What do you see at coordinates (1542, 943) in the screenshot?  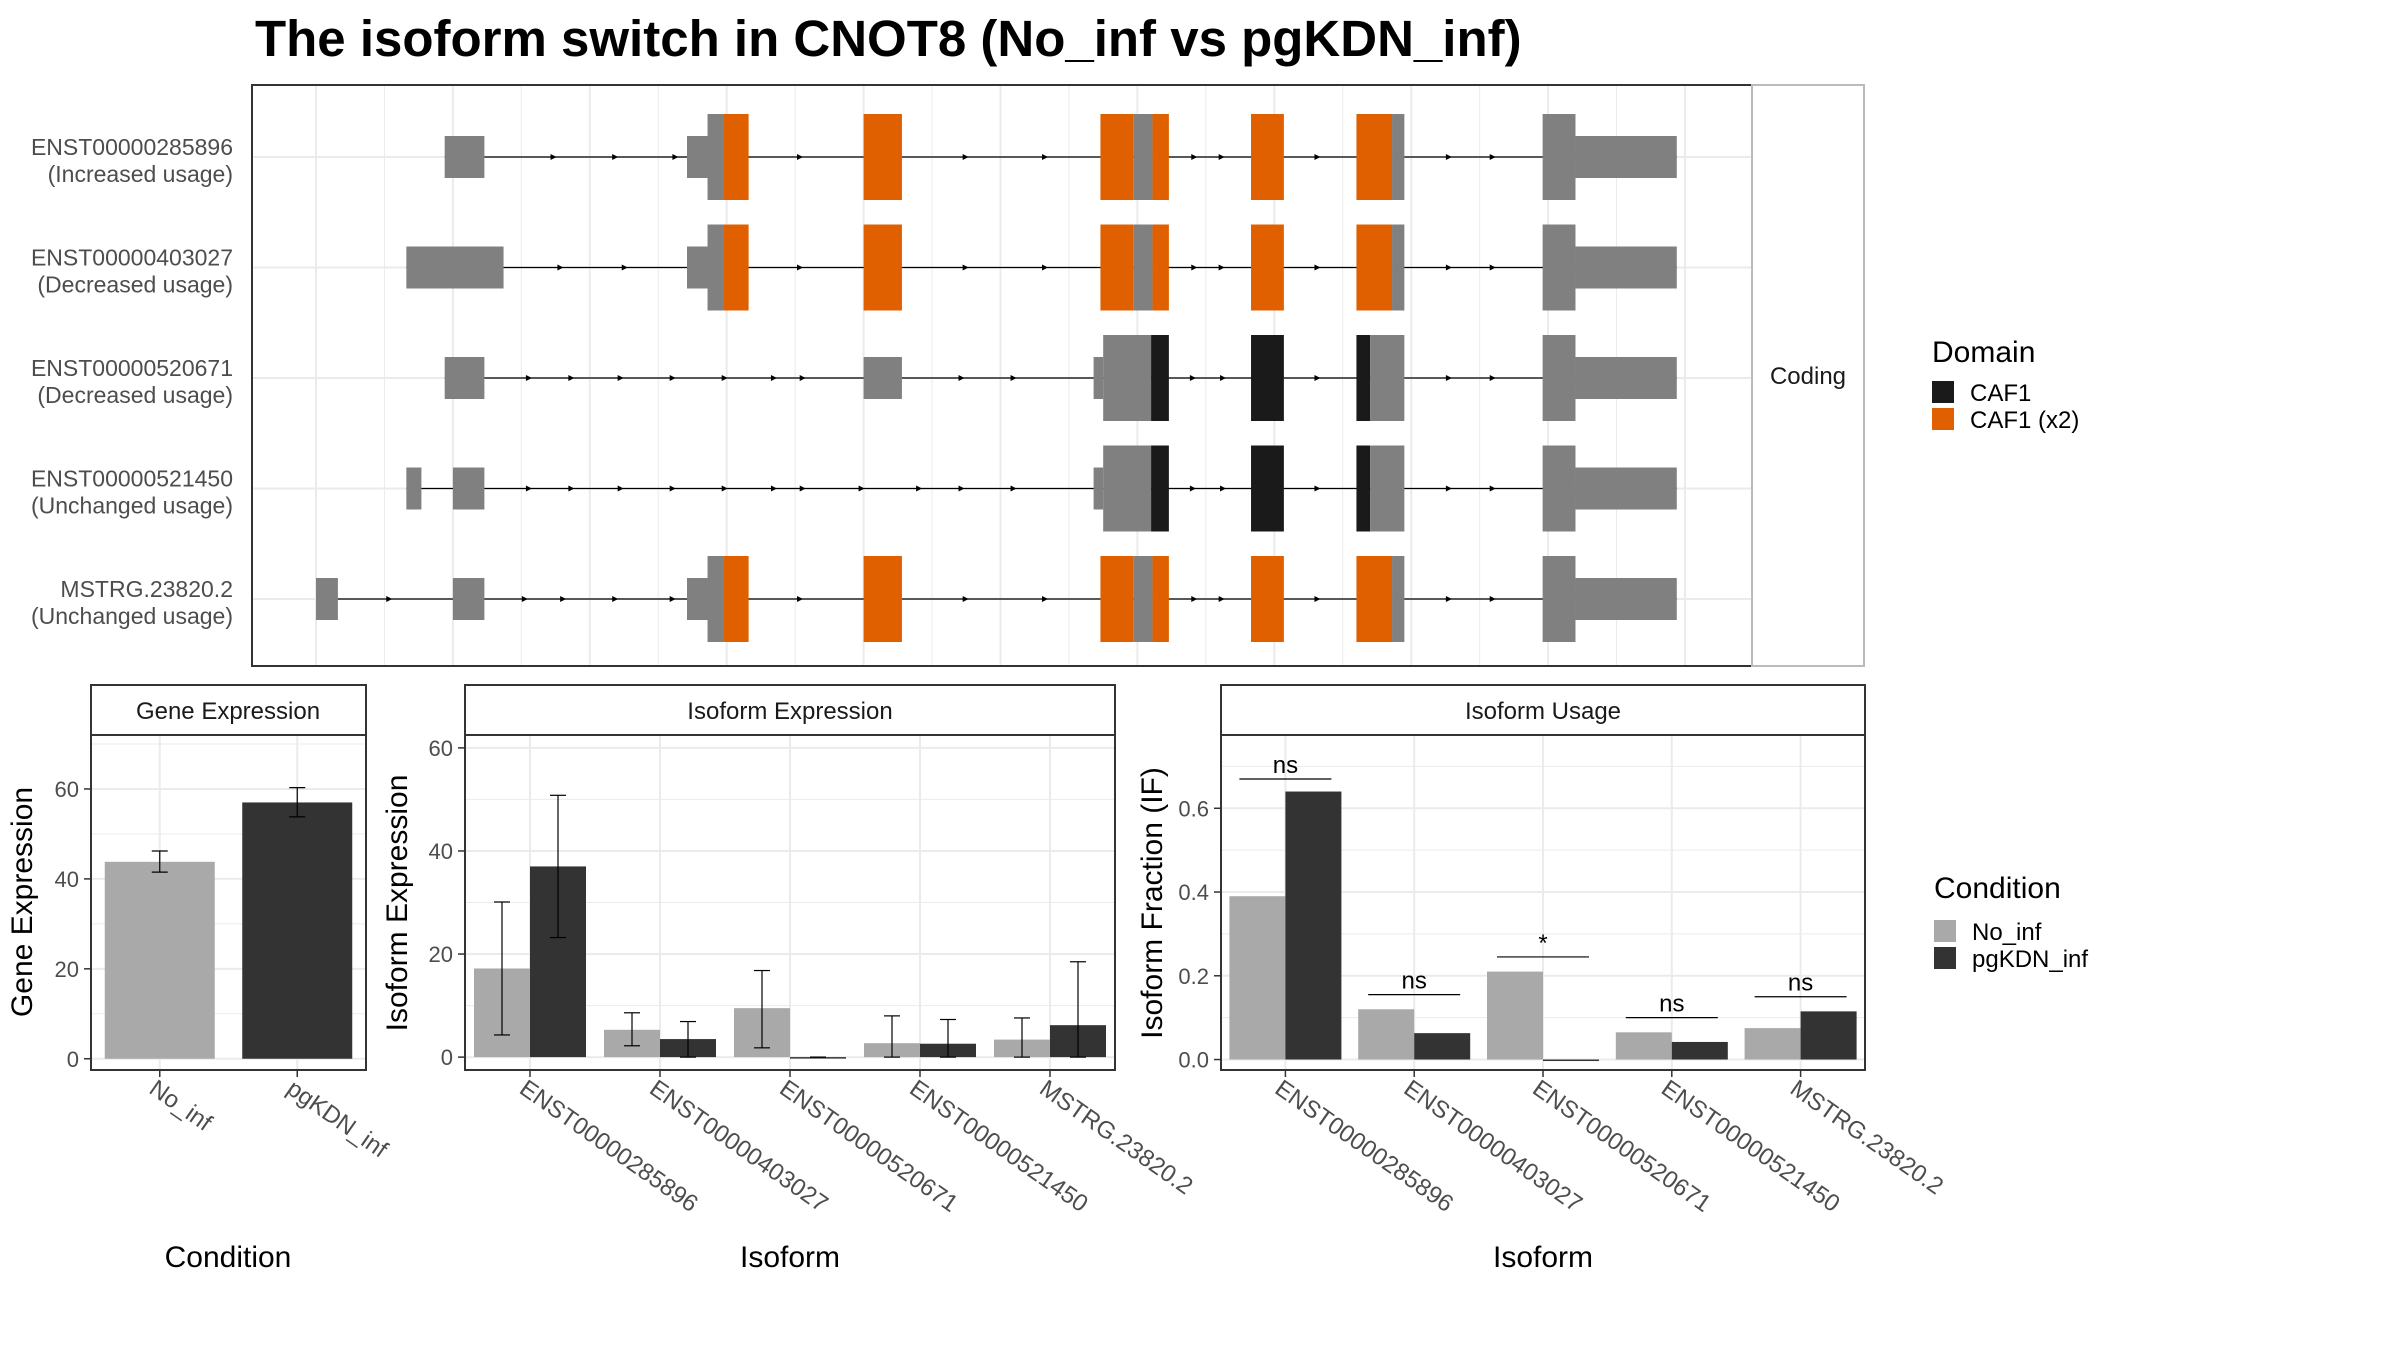 I see `significance-label: *` at bounding box center [1542, 943].